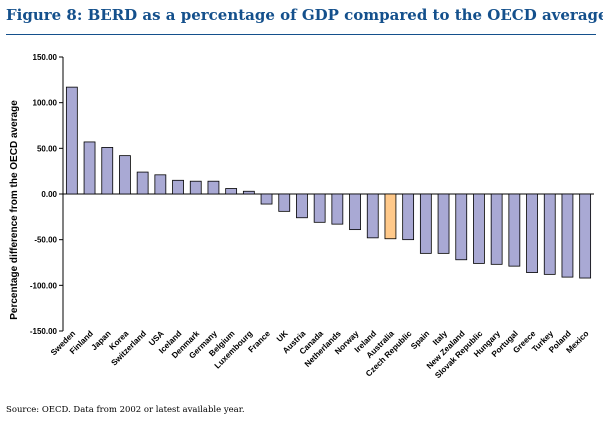 The height and width of the screenshot is (421, 603). What do you see at coordinates (160, 184) in the screenshot?
I see `bar-usa` at bounding box center [160, 184].